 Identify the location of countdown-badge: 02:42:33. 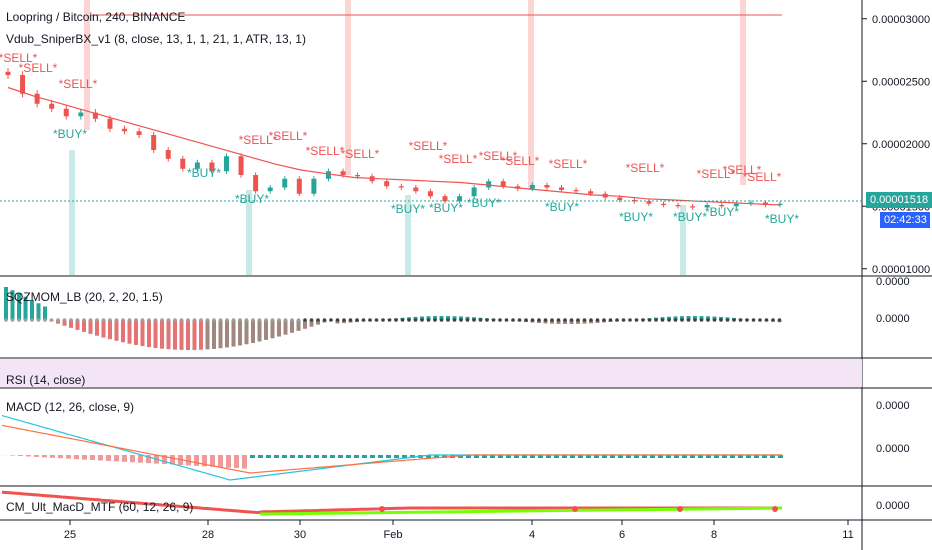
(905, 220).